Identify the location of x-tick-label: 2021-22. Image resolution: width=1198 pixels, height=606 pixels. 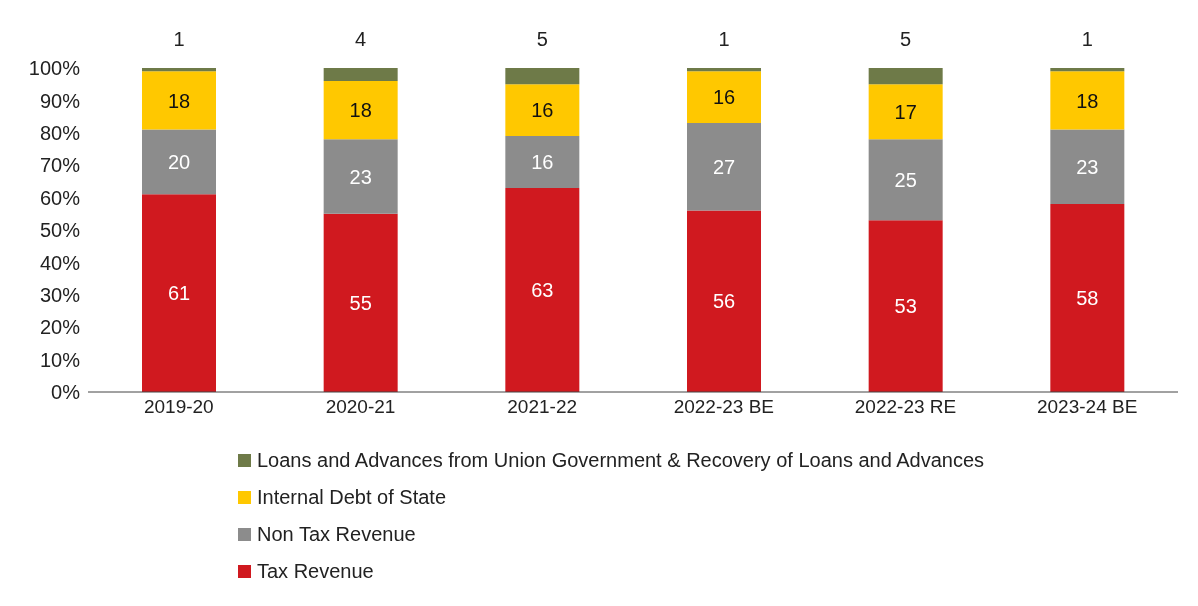
(542, 407).